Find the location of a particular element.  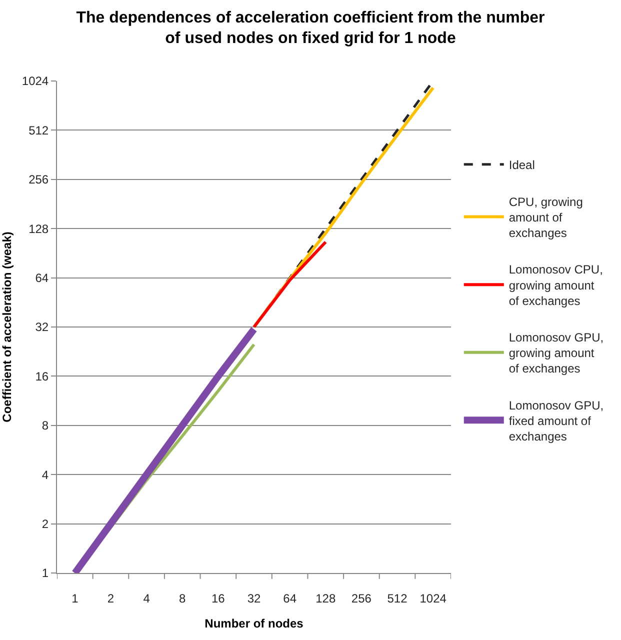

x-tick-label: 512 is located at coordinates (397, 598).